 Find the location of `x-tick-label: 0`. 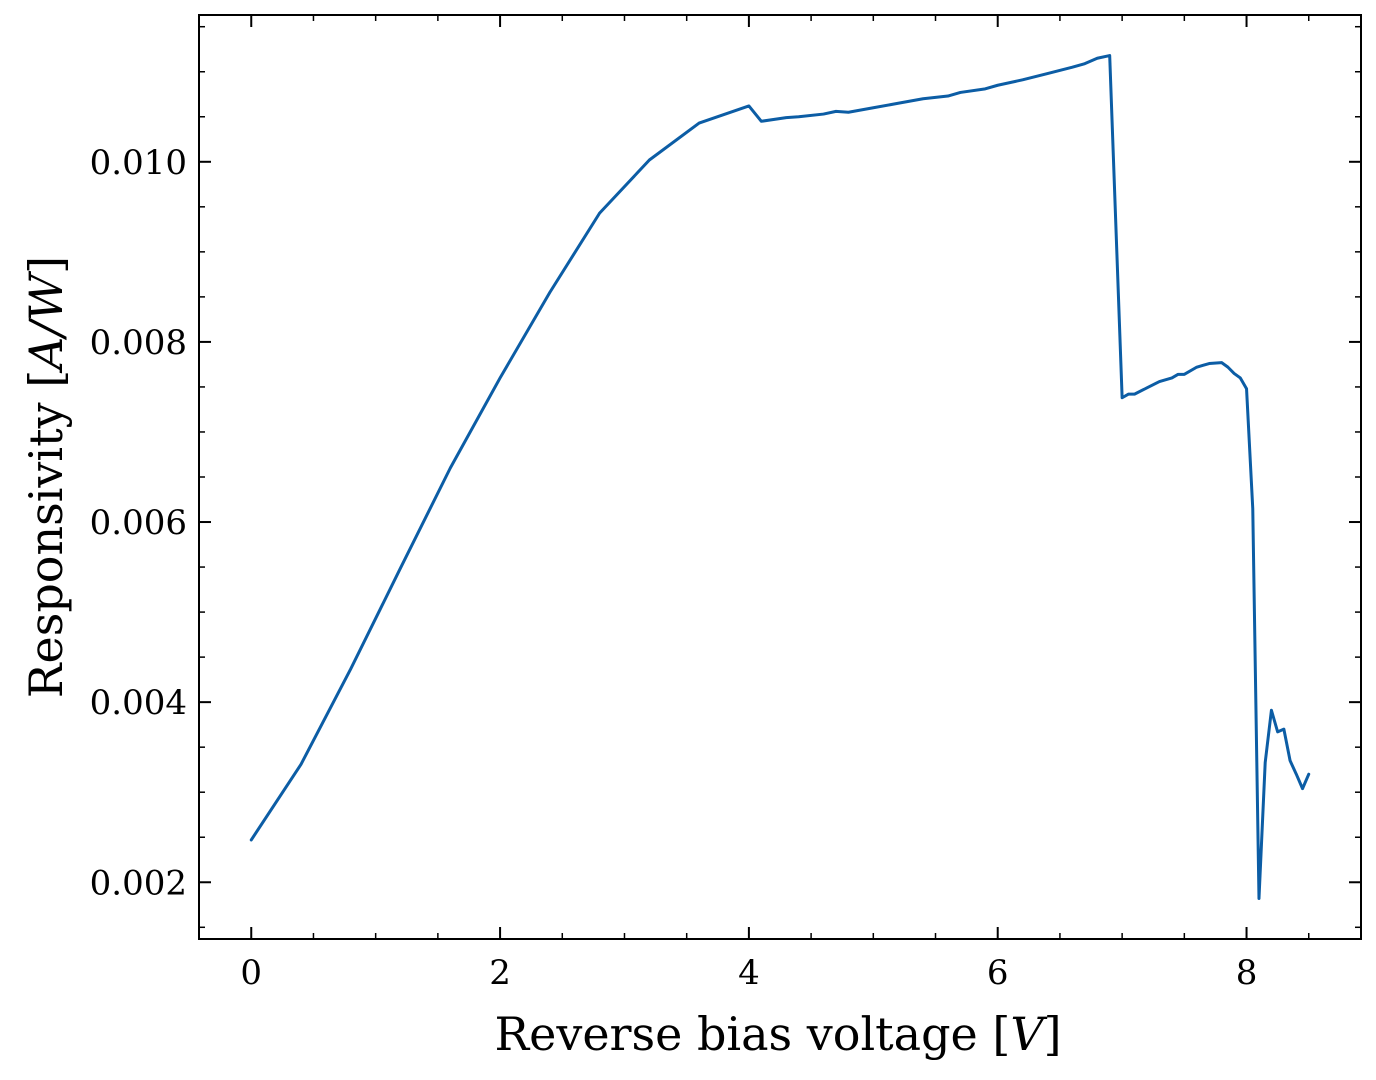

x-tick-label: 0 is located at coordinates (251, 973).